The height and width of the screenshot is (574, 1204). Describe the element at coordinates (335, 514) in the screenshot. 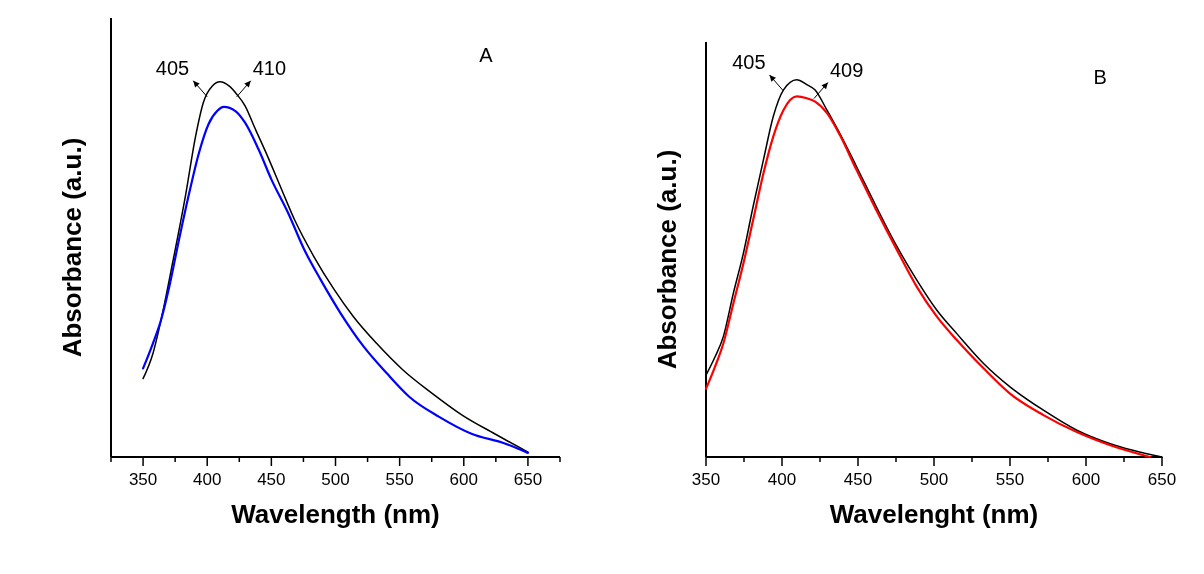

I see `x-axis-title: Wavelength (nm)` at that location.